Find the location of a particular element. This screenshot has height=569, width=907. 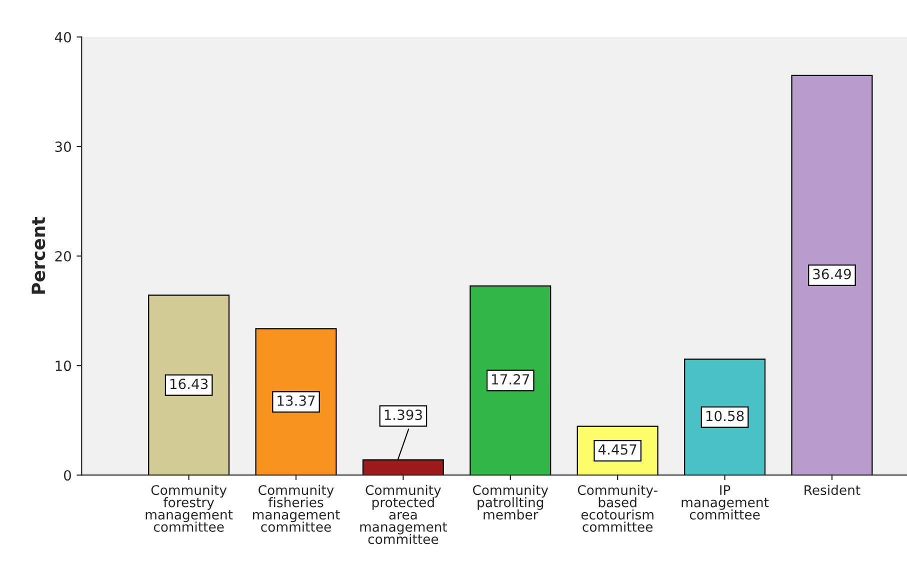

x-tick-label: IP management committee is located at coordinates (725, 502).